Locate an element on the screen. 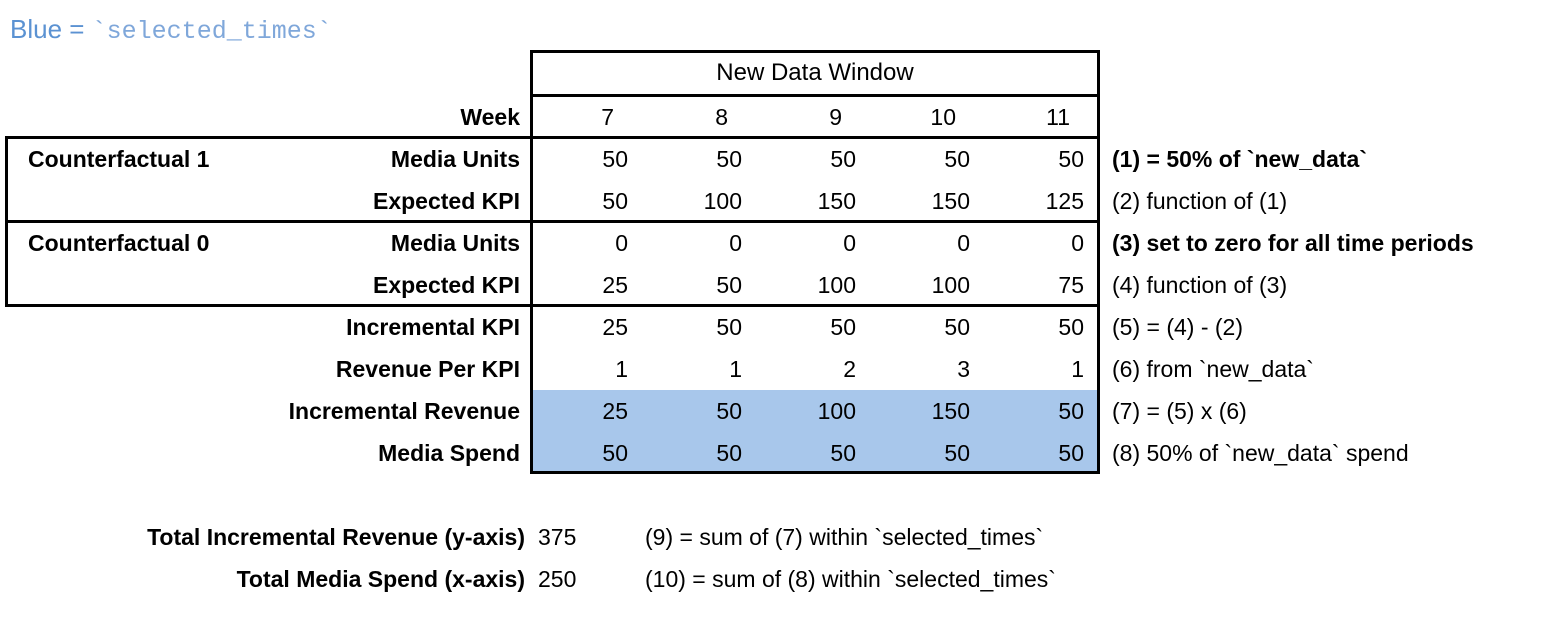  week-value: 9 is located at coordinates (835, 117).